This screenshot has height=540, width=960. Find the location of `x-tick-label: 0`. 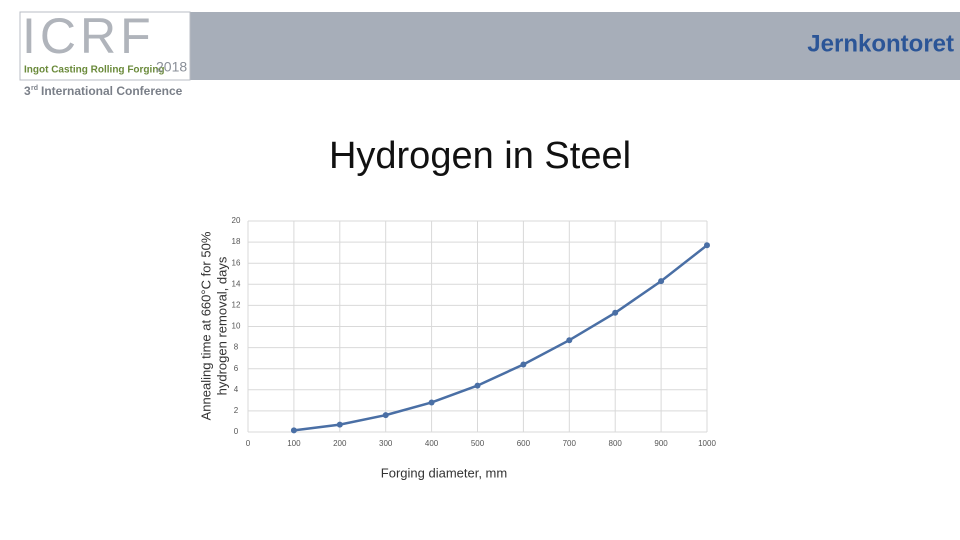

x-tick-label: 0 is located at coordinates (248, 443).